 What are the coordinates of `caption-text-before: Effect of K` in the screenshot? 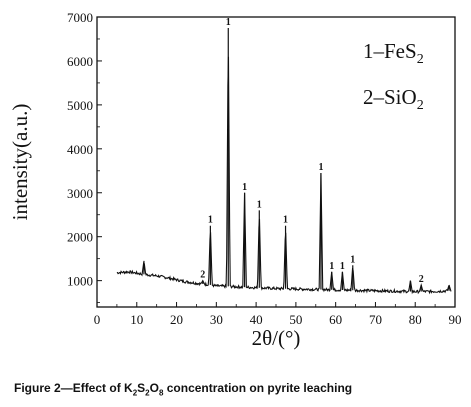 It's located at (102, 388).